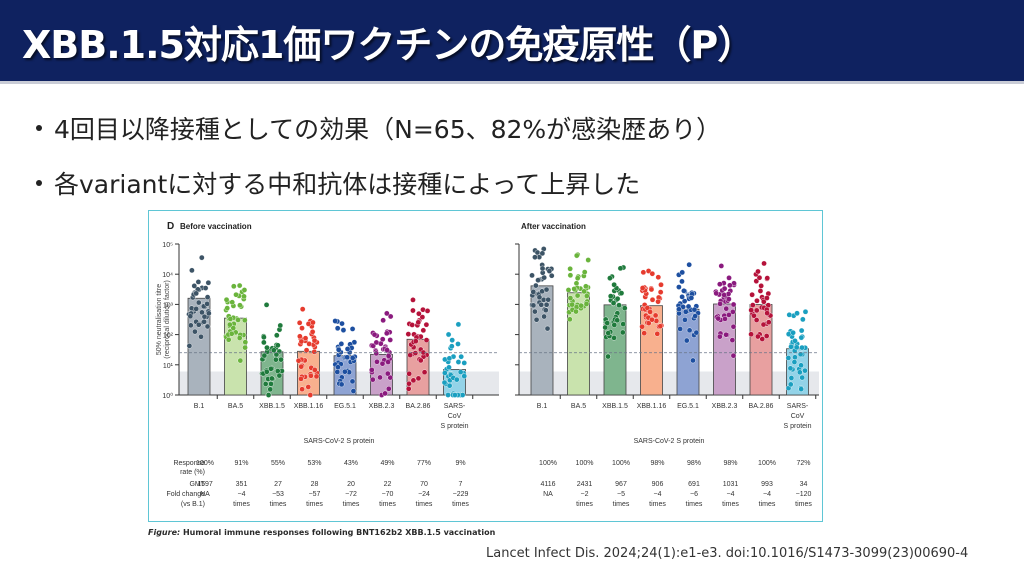 The width and height of the screenshot is (1024, 576). What do you see at coordinates (512, 42) in the screenshot?
I see `slide-title-bar: XBB.1.5対応1価ワクチンの免疫原性（P）` at bounding box center [512, 42].